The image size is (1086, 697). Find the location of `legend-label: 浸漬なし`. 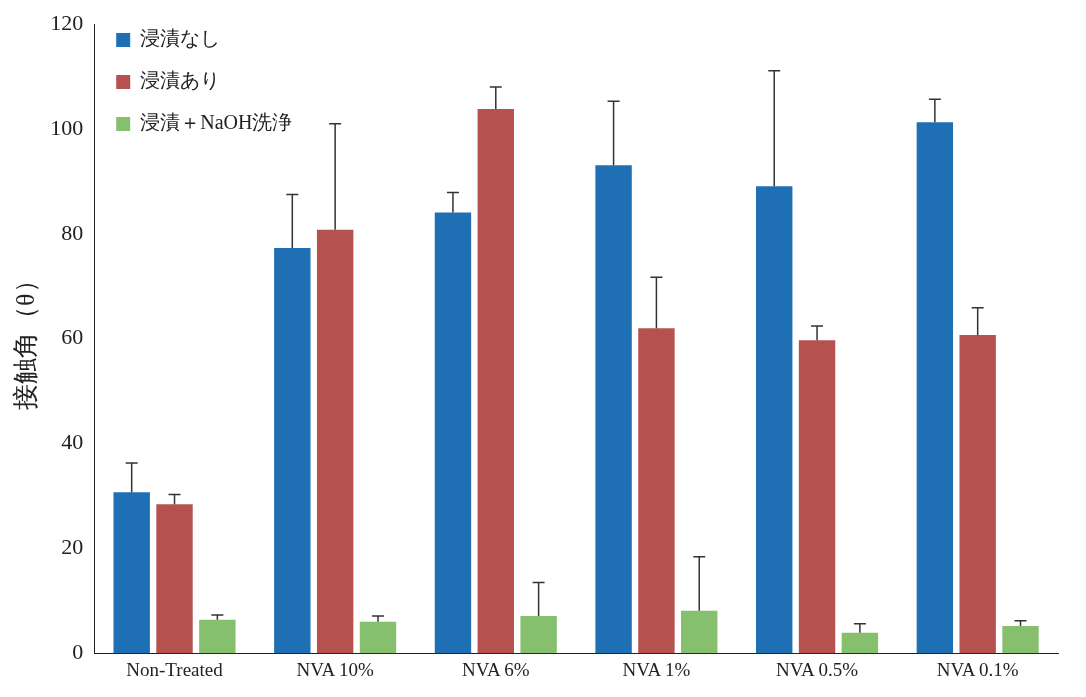

legend-label: 浸漬なし is located at coordinates (180, 38).